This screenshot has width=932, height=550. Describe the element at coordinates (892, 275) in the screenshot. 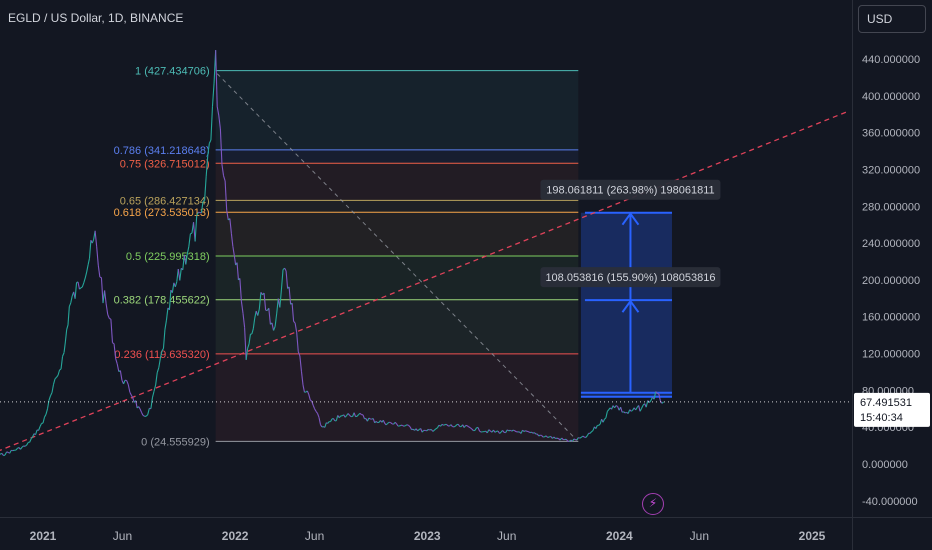

I see `price-axis-panel` at that location.